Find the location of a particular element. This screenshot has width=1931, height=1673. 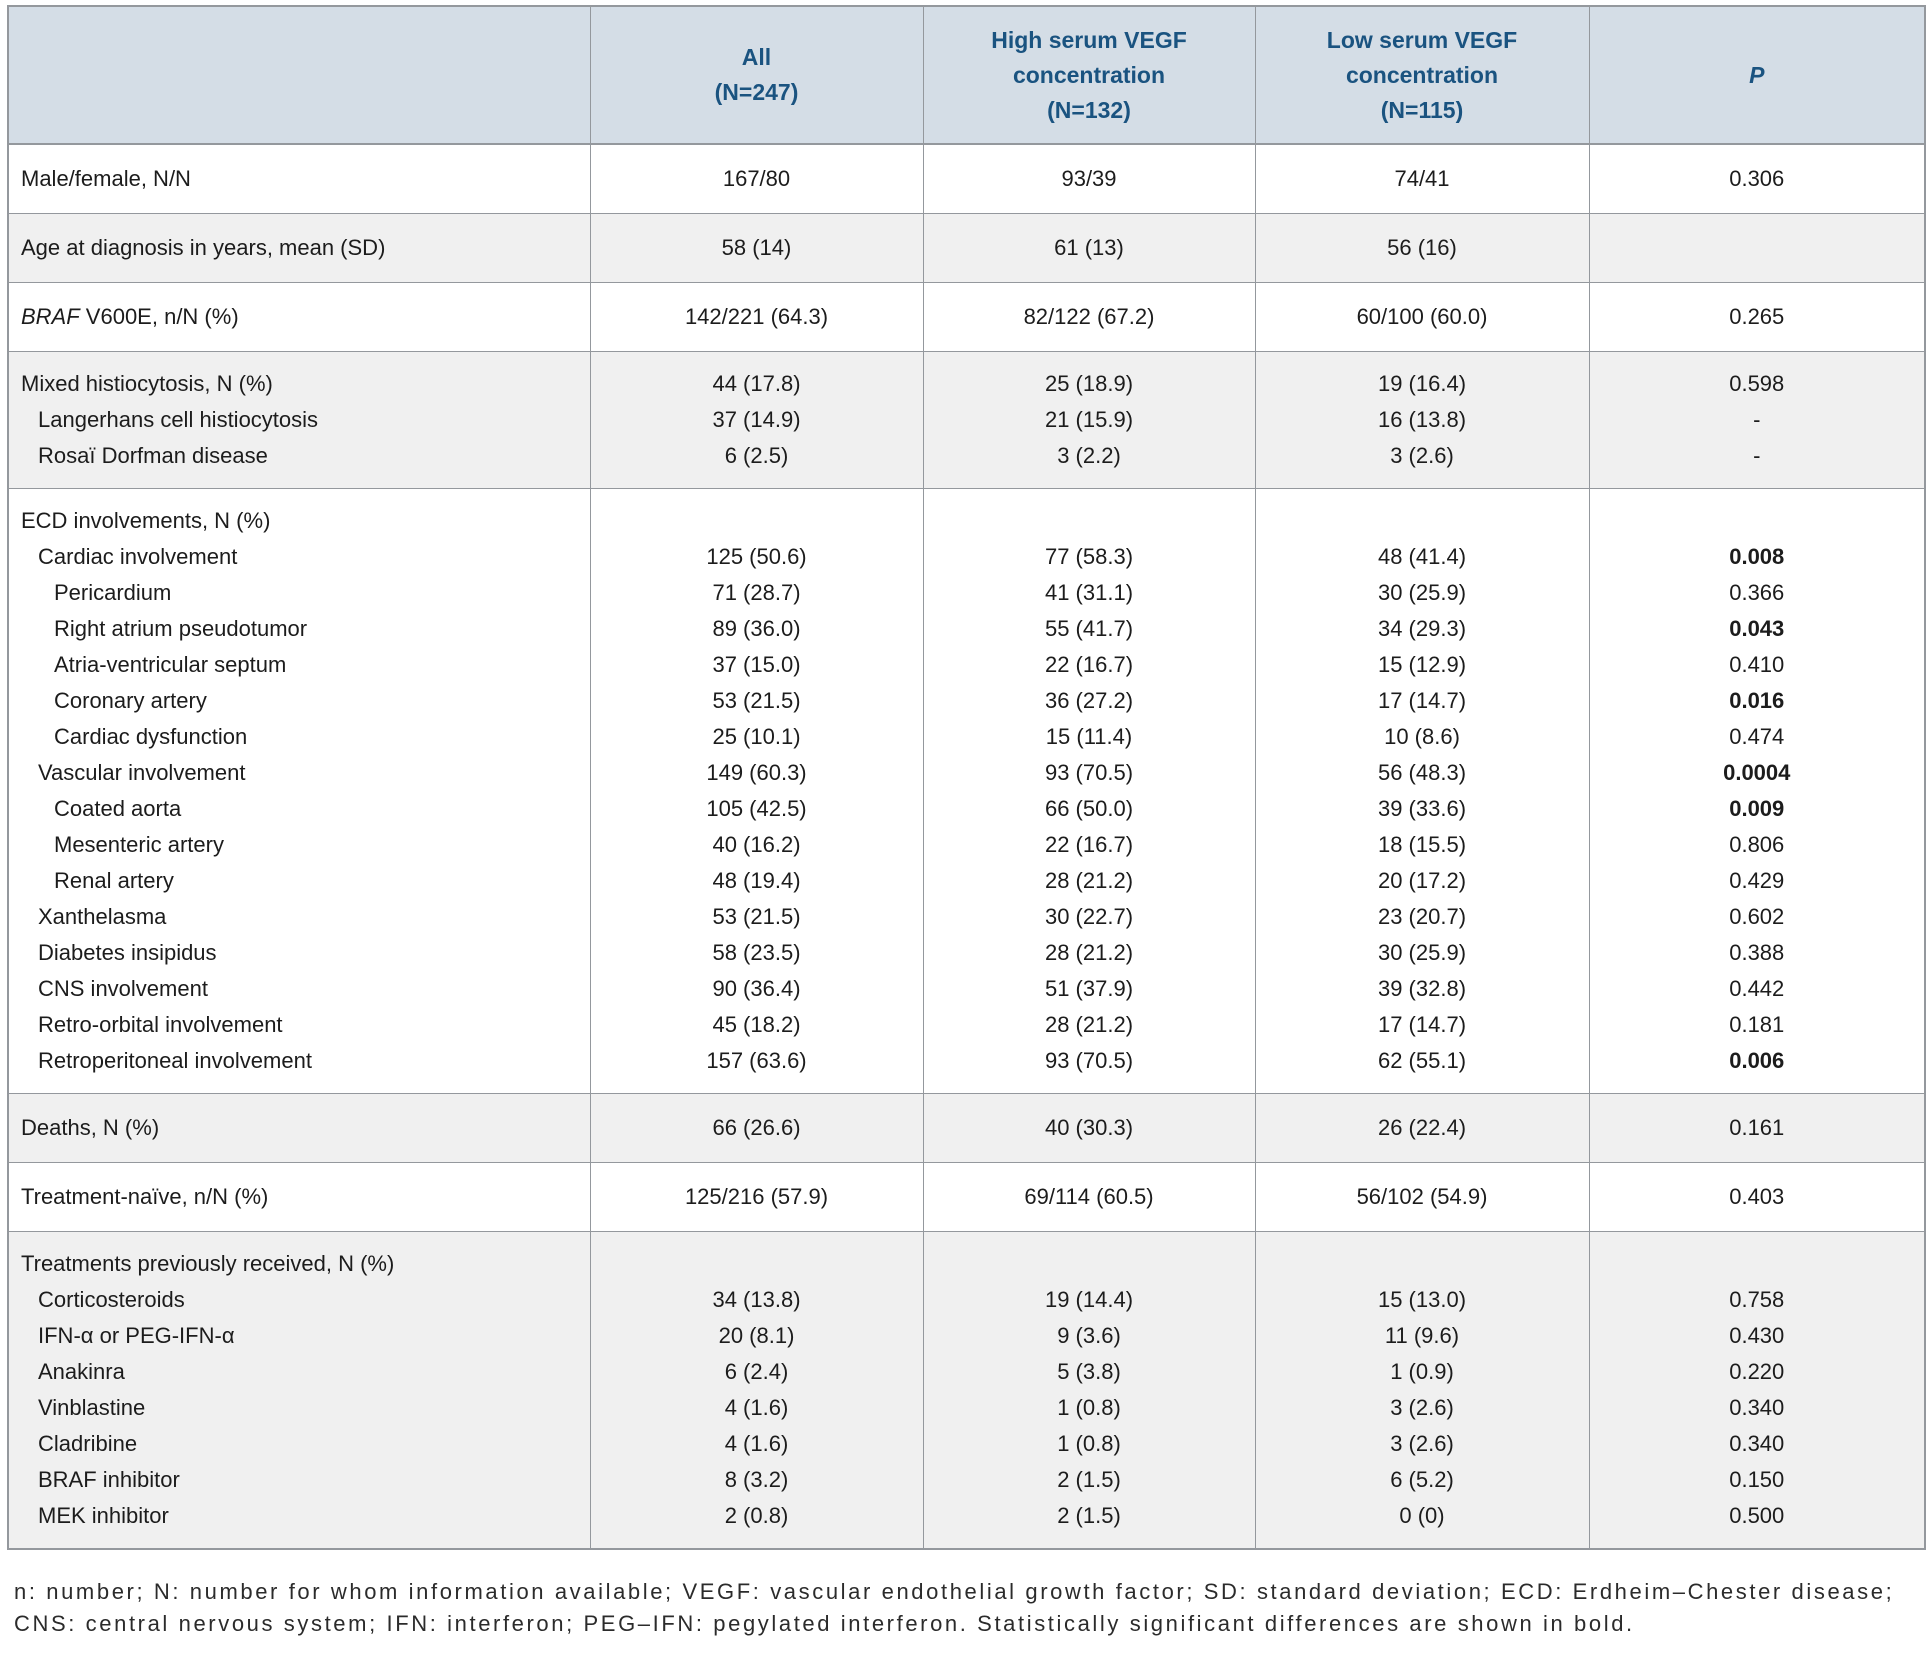

row-label: Cardiac involvement is located at coordinates (138, 556).